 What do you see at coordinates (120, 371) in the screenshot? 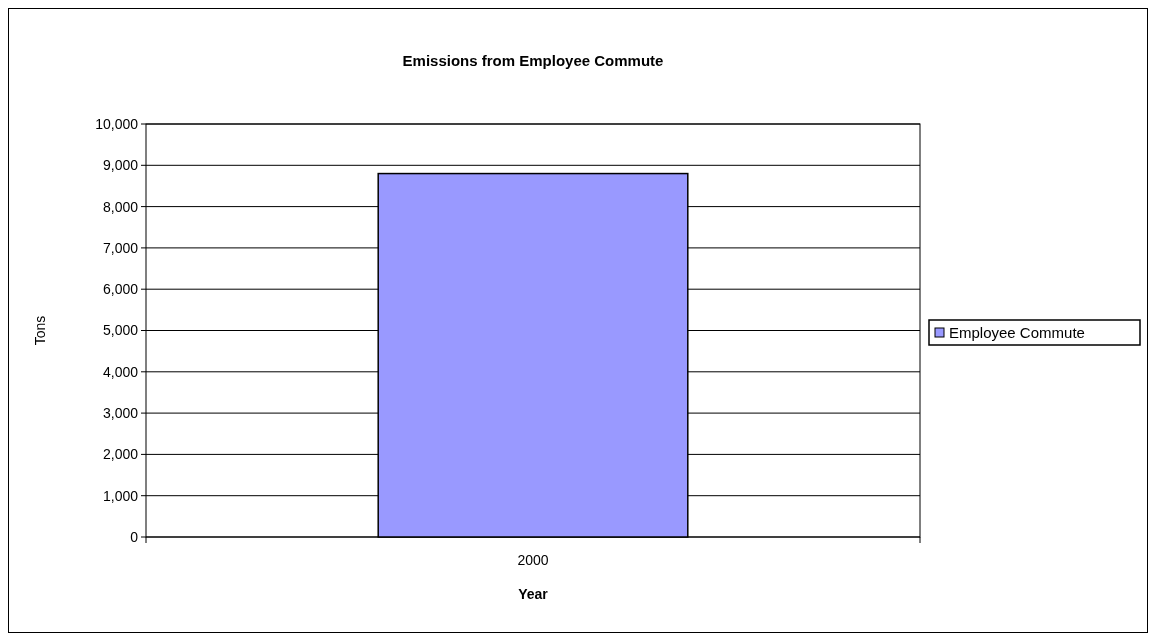
I see `y-tick-label: 4,000` at bounding box center [120, 371].